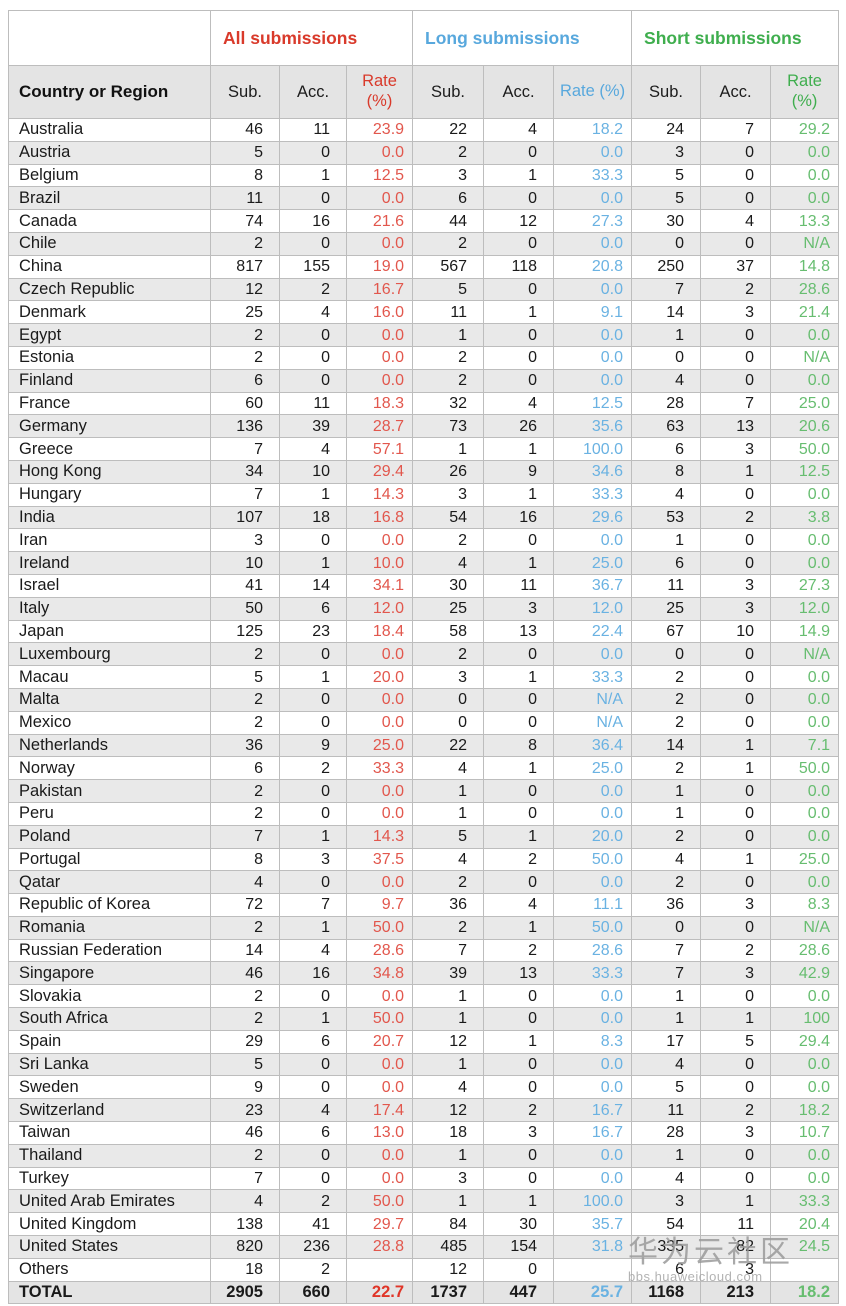 The height and width of the screenshot is (1306, 846). What do you see at coordinates (666, 654) in the screenshot?
I see `short-sub-cell: 0` at bounding box center [666, 654].